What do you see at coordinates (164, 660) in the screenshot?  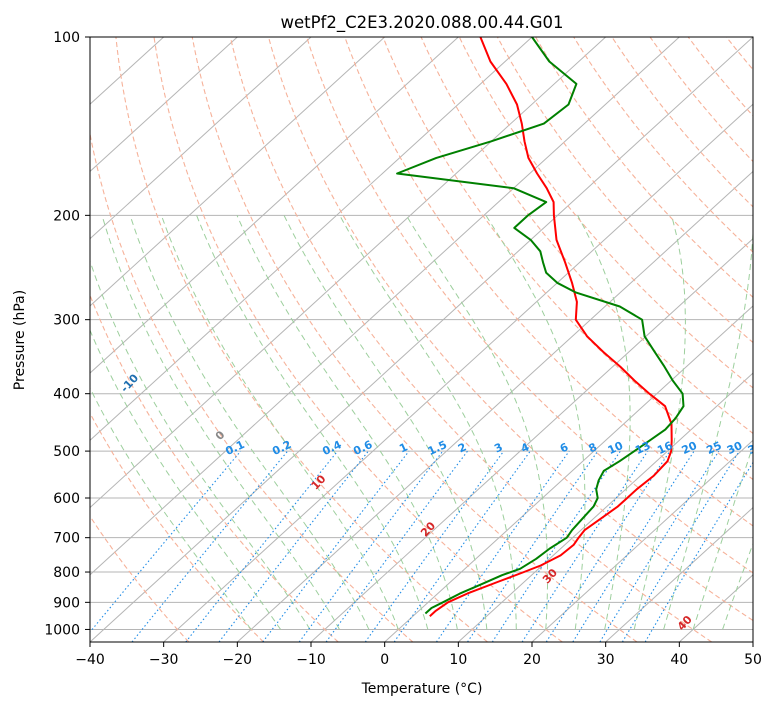 I see `x-tick-label: −30` at bounding box center [164, 660].